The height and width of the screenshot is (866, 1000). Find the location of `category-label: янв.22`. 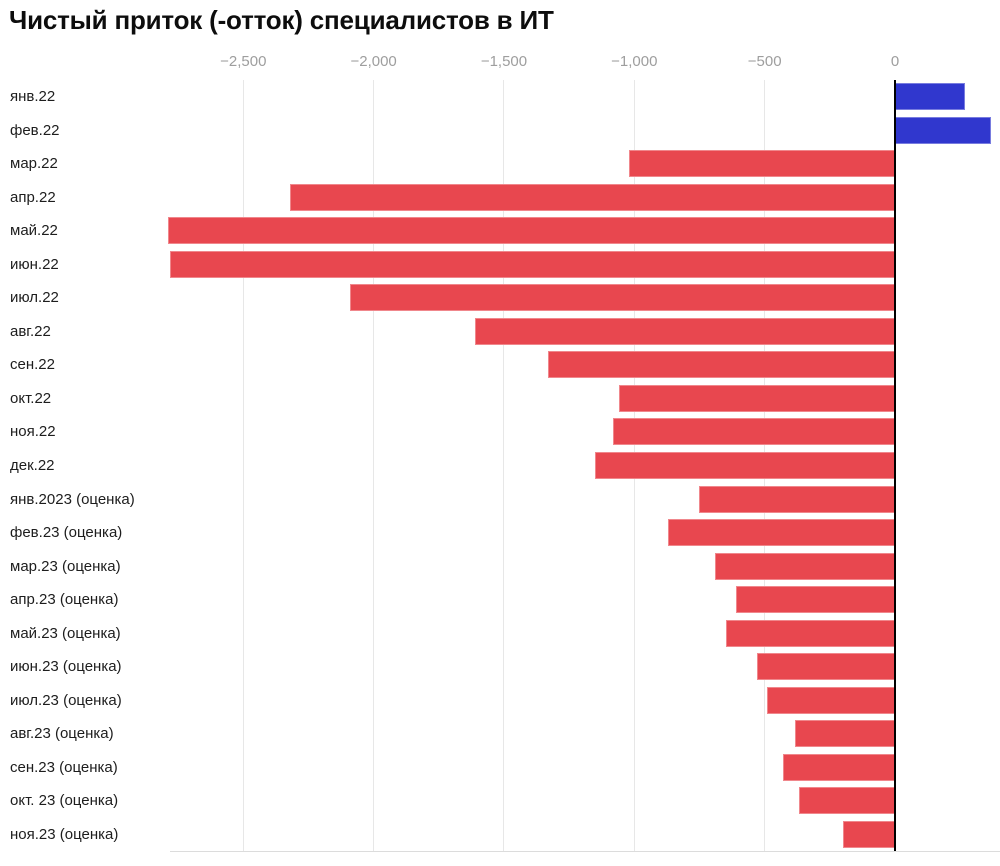

category-label: янв.22 is located at coordinates (33, 97).